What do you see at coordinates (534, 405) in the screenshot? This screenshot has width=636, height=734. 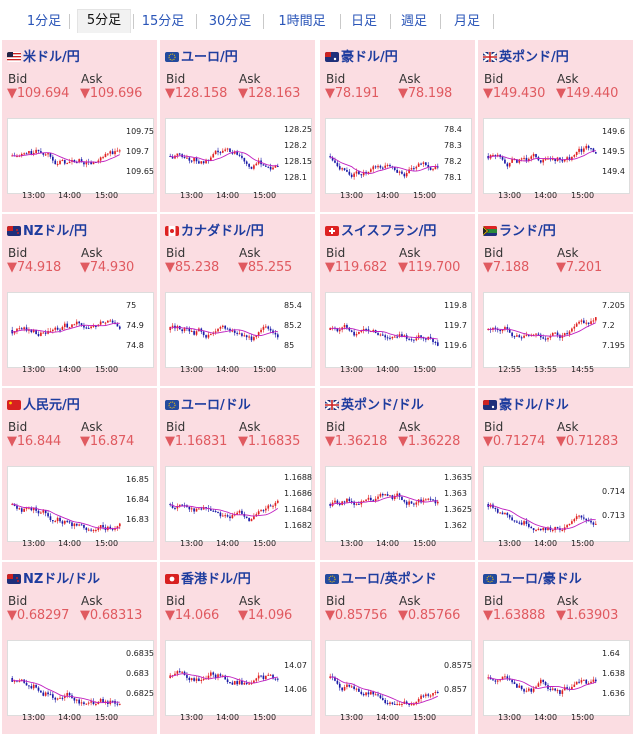 I see `pair-name: 豪ドル/ドル` at bounding box center [534, 405].